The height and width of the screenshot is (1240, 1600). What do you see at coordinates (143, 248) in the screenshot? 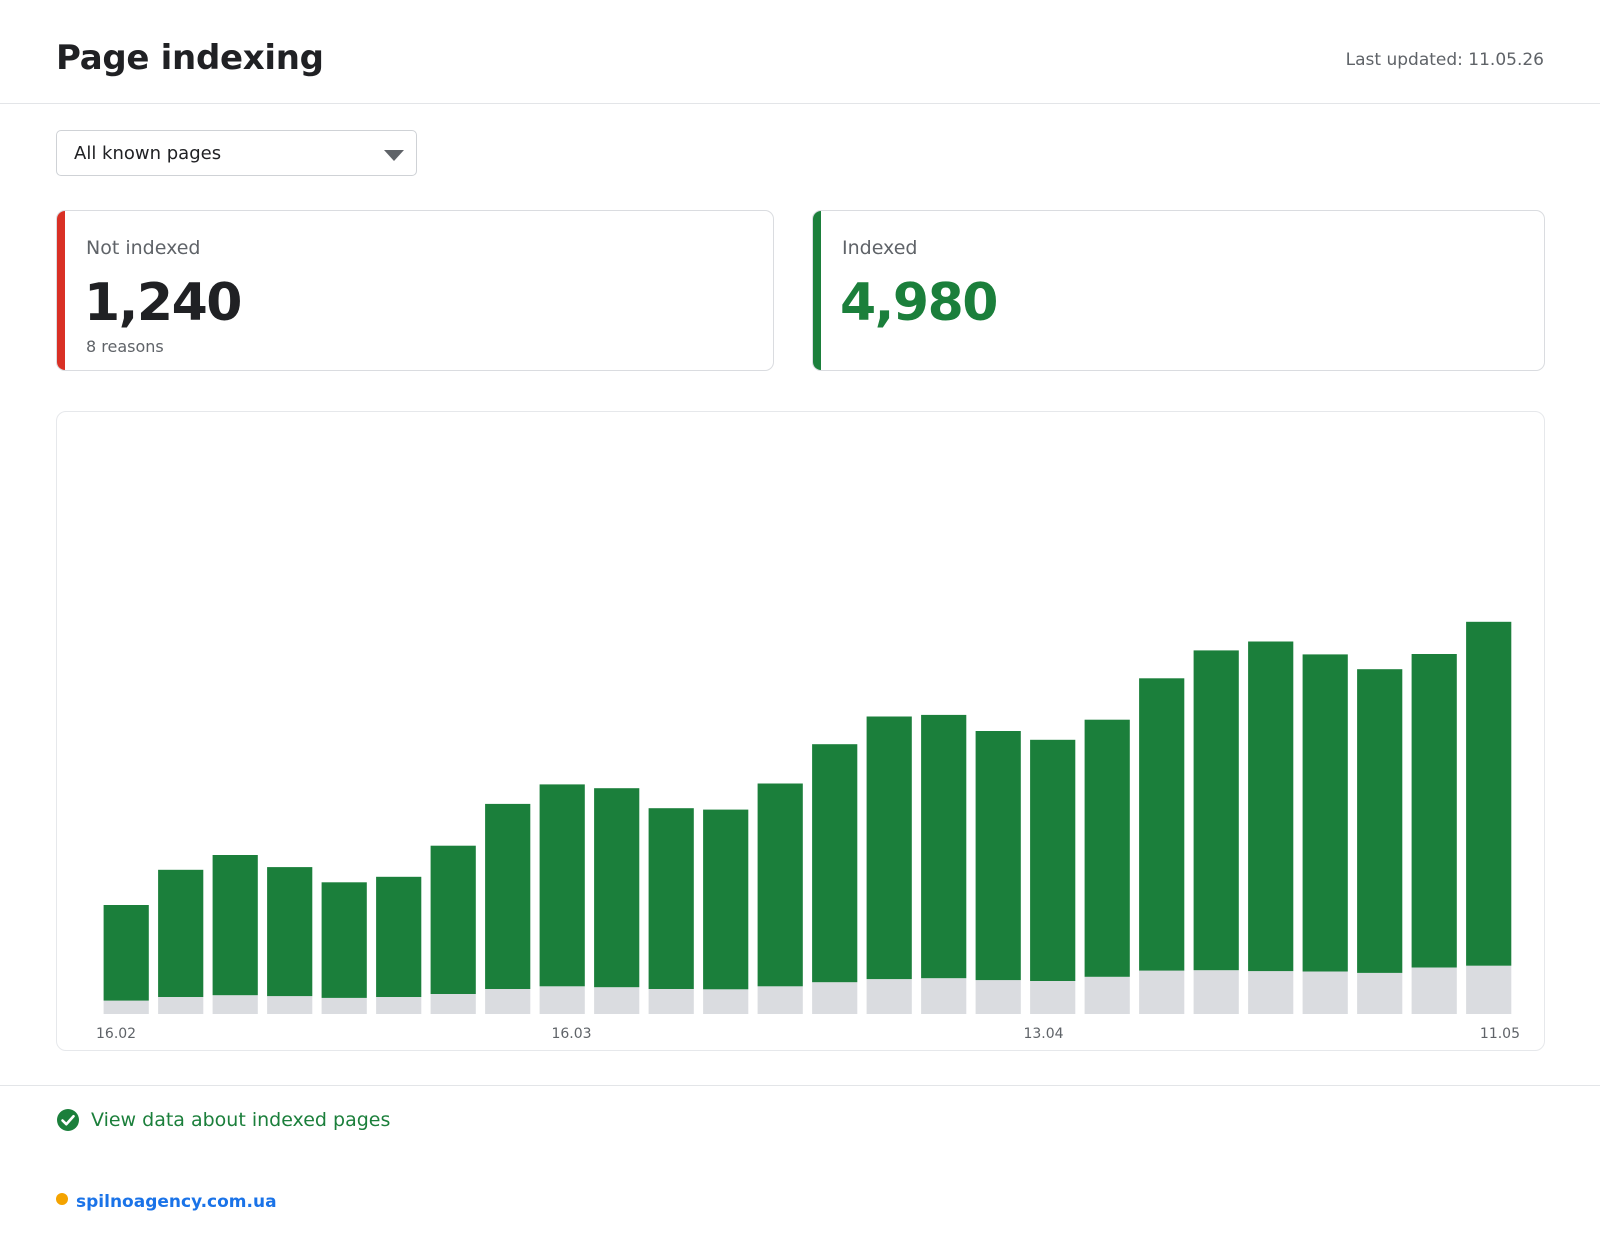
I see `not-indexed-label: Not indexed` at bounding box center [143, 248].